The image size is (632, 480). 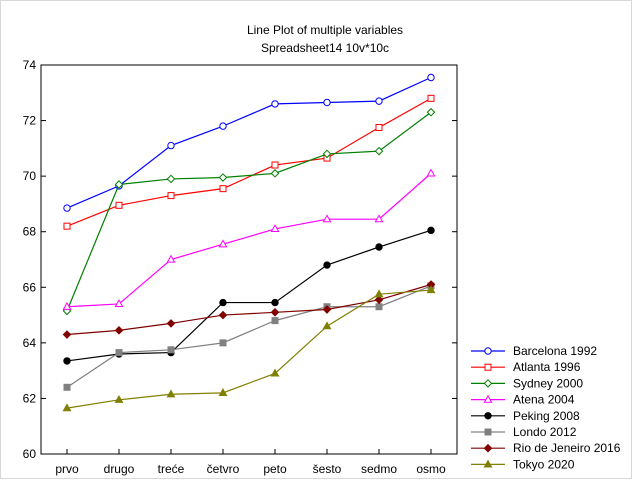 I want to click on series-rio-de-jeneiro-2016, so click(x=249, y=309).